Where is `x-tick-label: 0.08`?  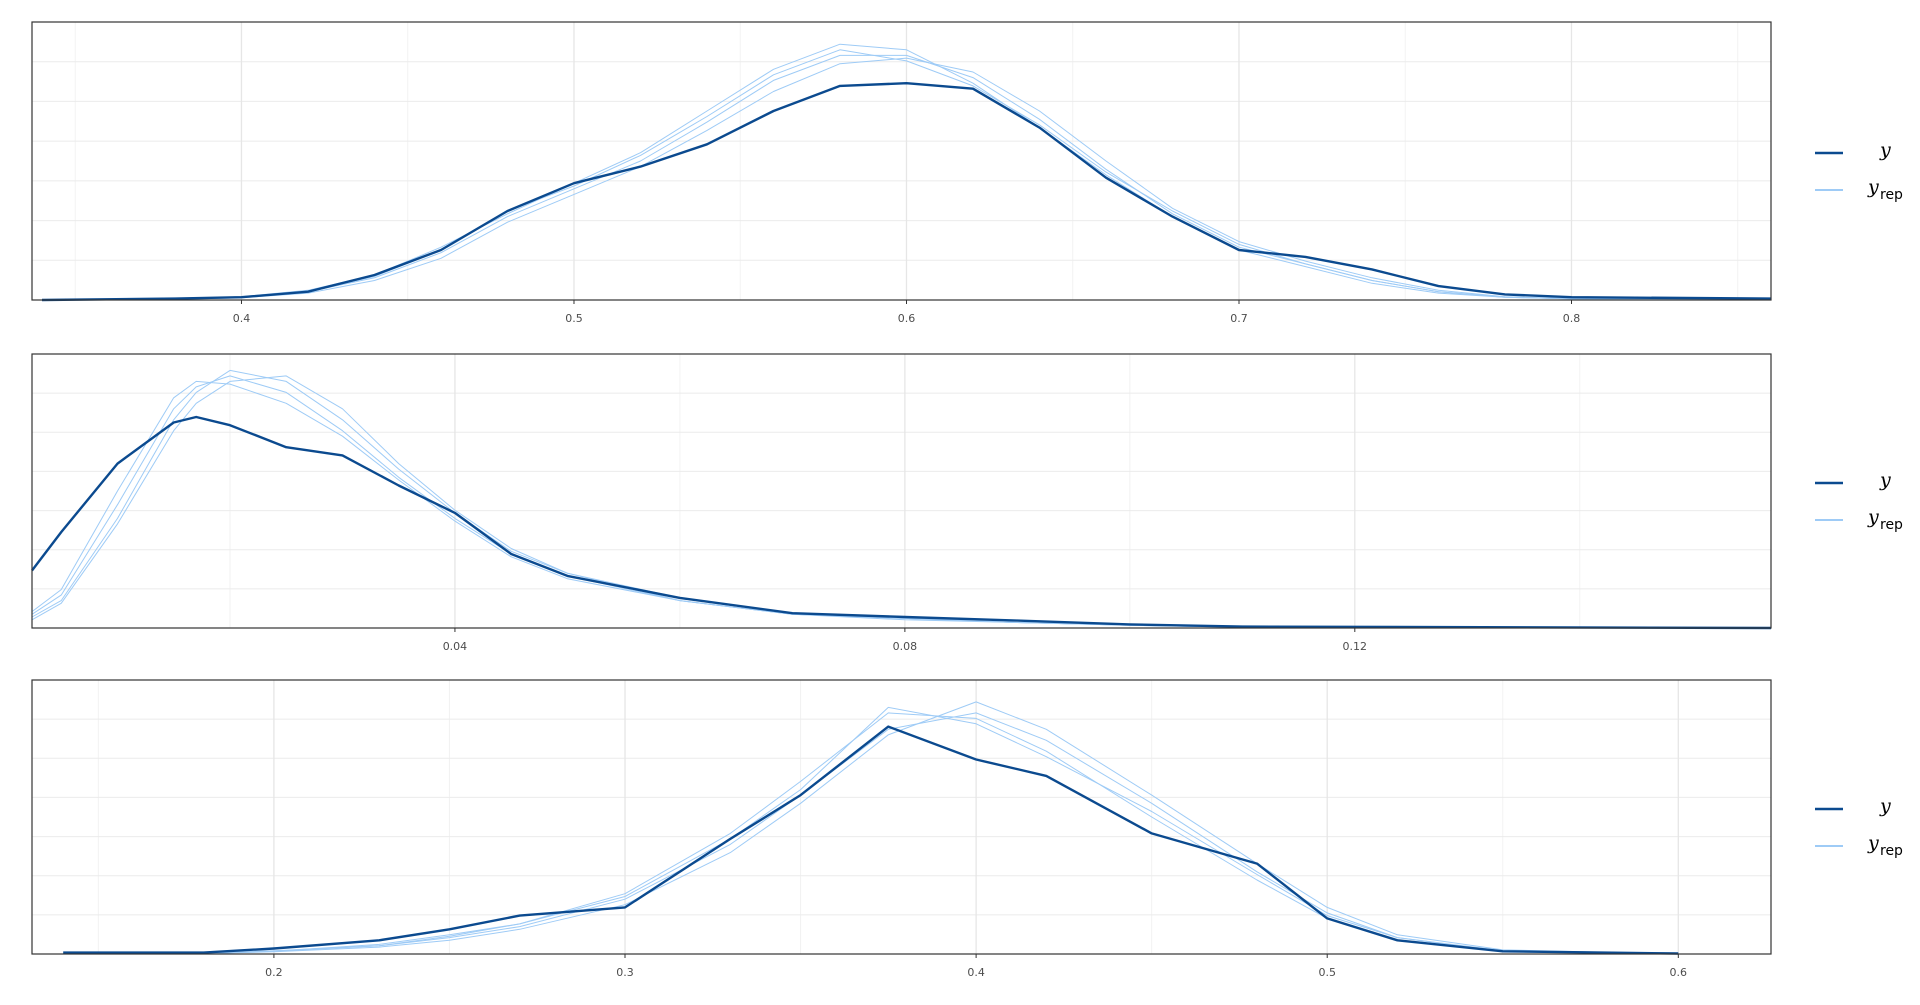 x-tick-label: 0.08 is located at coordinates (905, 646).